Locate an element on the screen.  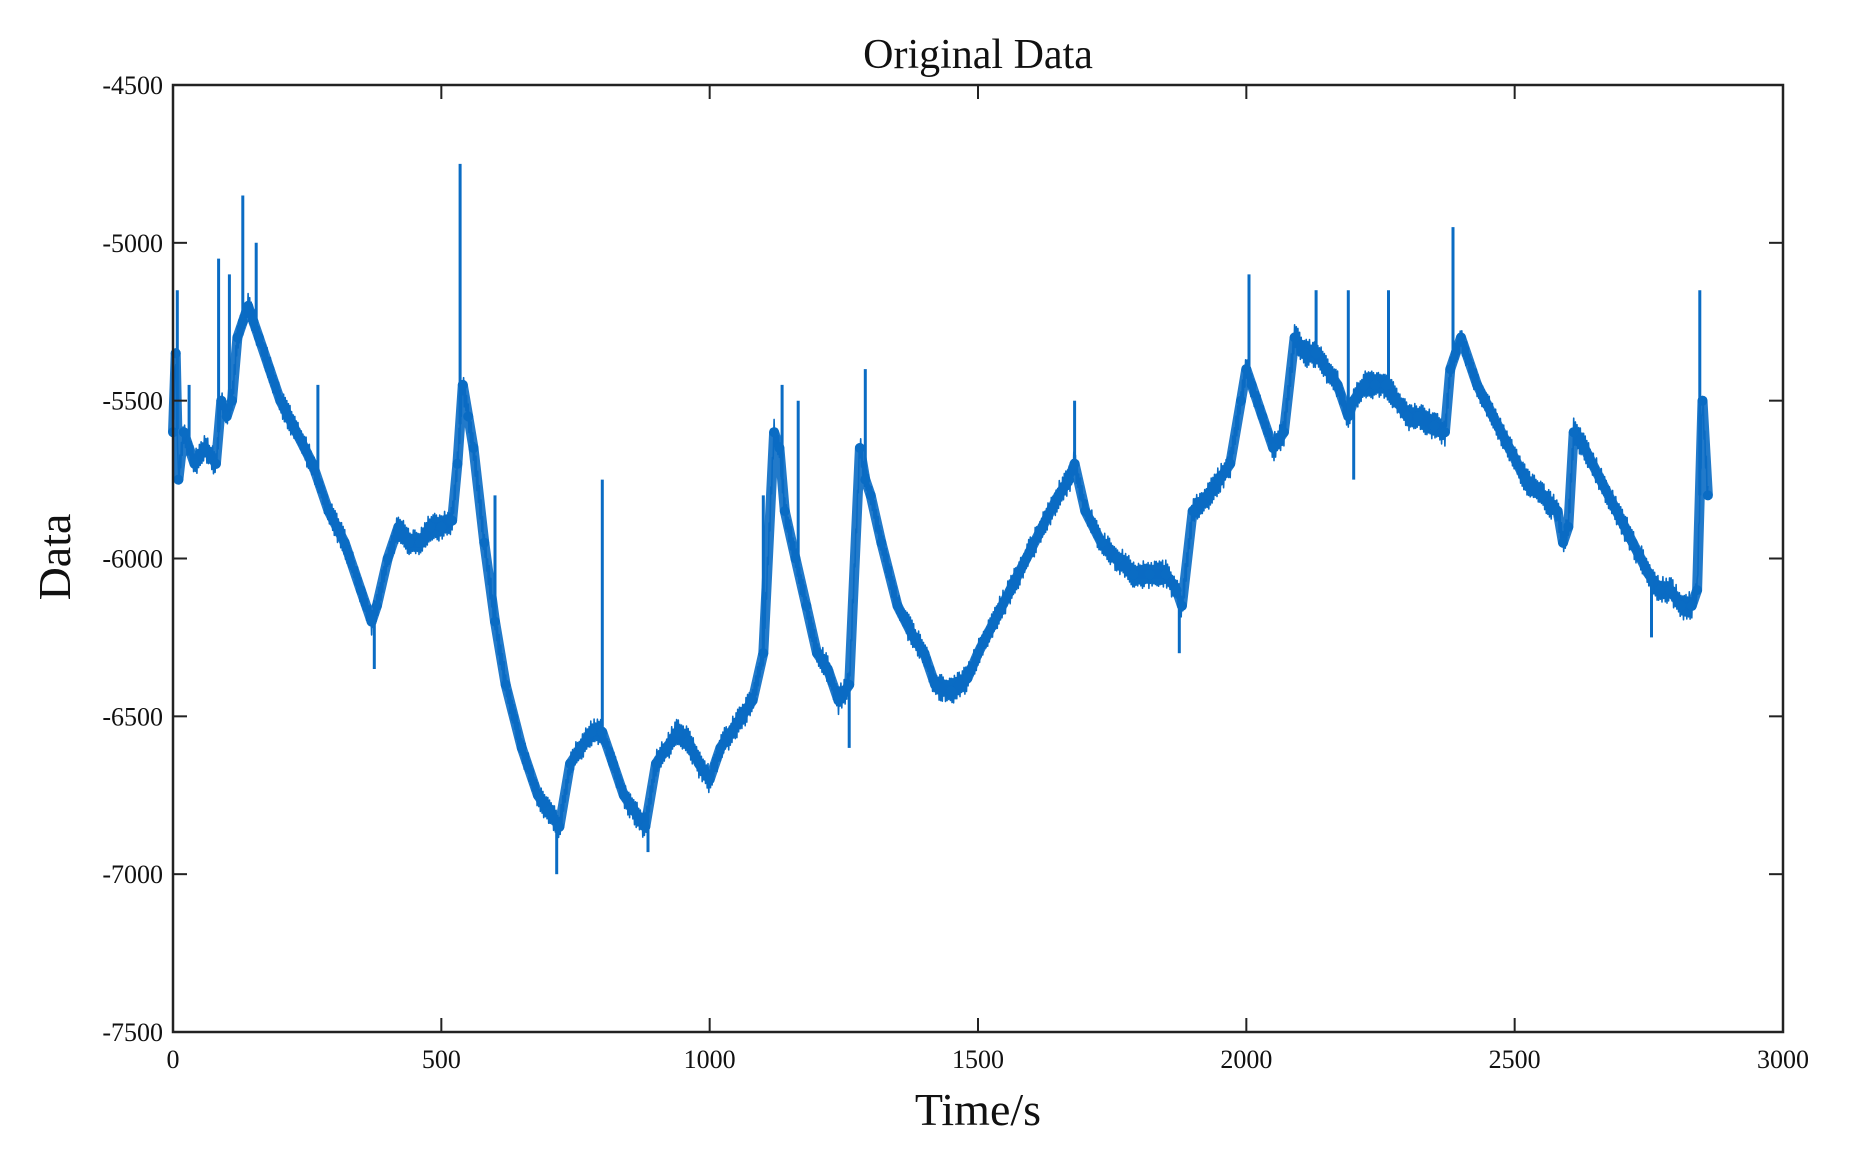
y-tick-label: -6500 is located at coordinates (132, 716).